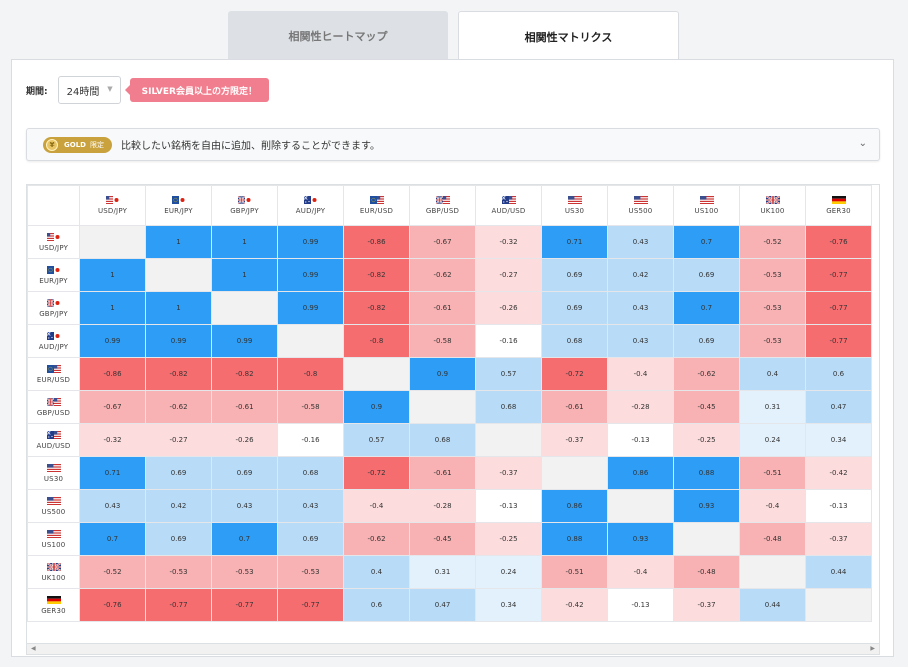 The height and width of the screenshot is (667, 908). Describe the element at coordinates (33, 648) in the screenshot. I see `scroll-left-icon: ◀` at that location.